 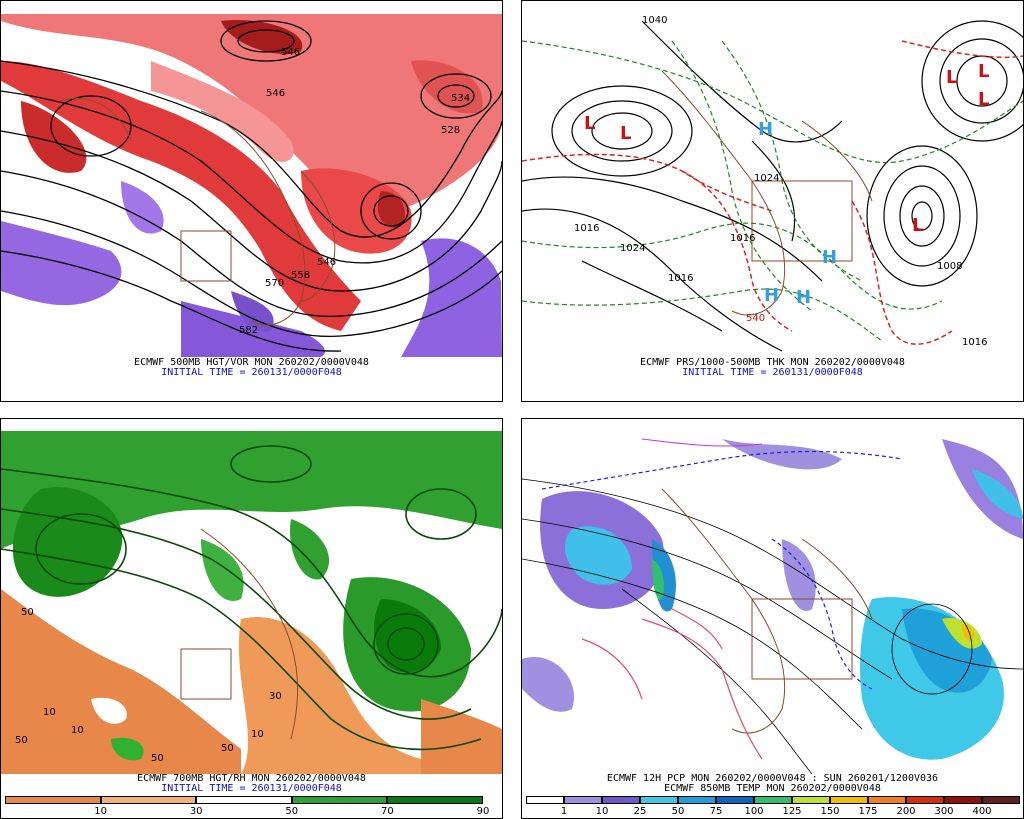 I want to click on legend-tick-label: 175, so click(x=868, y=811).